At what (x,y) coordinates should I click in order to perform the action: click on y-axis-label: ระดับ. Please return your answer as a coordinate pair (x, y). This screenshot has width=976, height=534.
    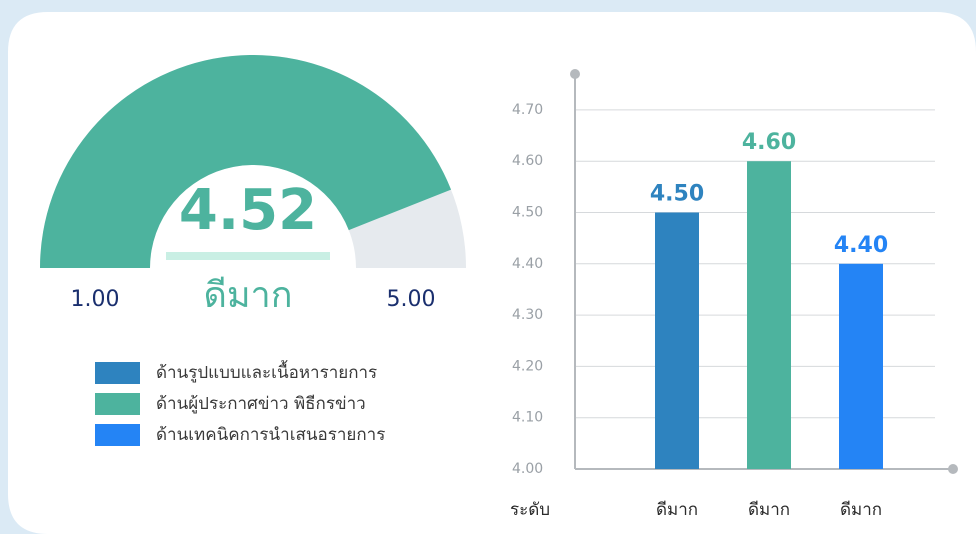
    Looking at the image, I should click on (530, 510).